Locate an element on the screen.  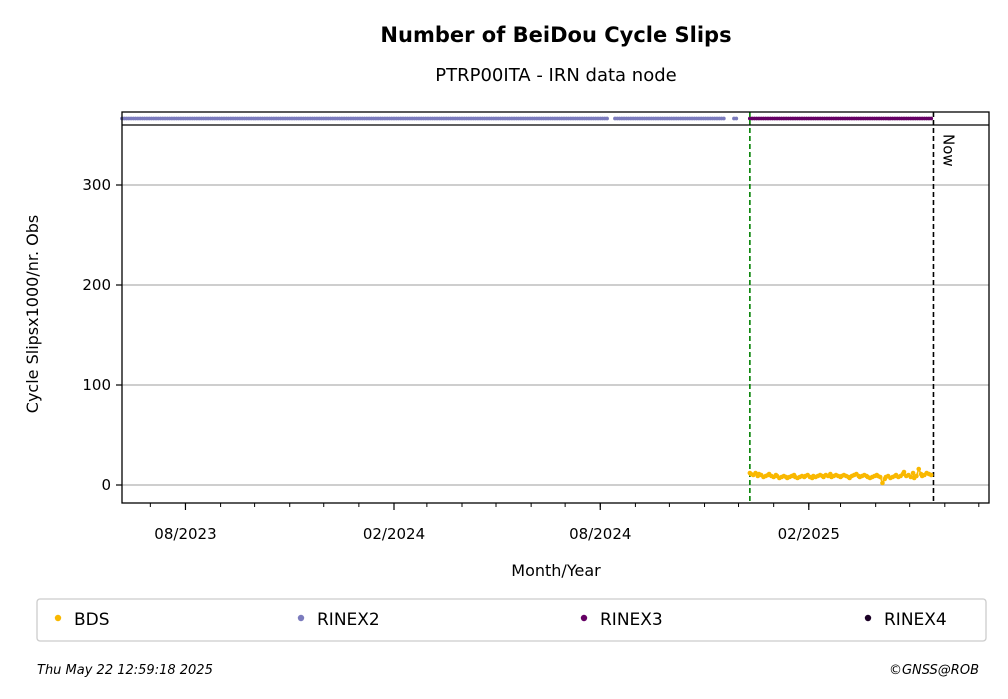
legend-marker-bds is located at coordinates (58, 618).